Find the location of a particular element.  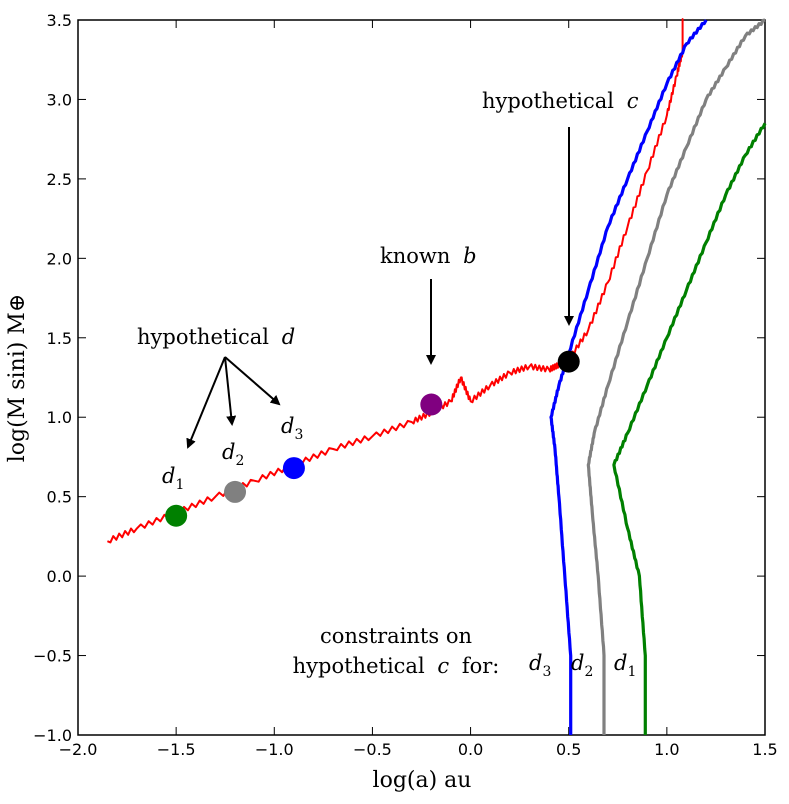

curve-label-d1-sub: 1 is located at coordinates (631, 672).